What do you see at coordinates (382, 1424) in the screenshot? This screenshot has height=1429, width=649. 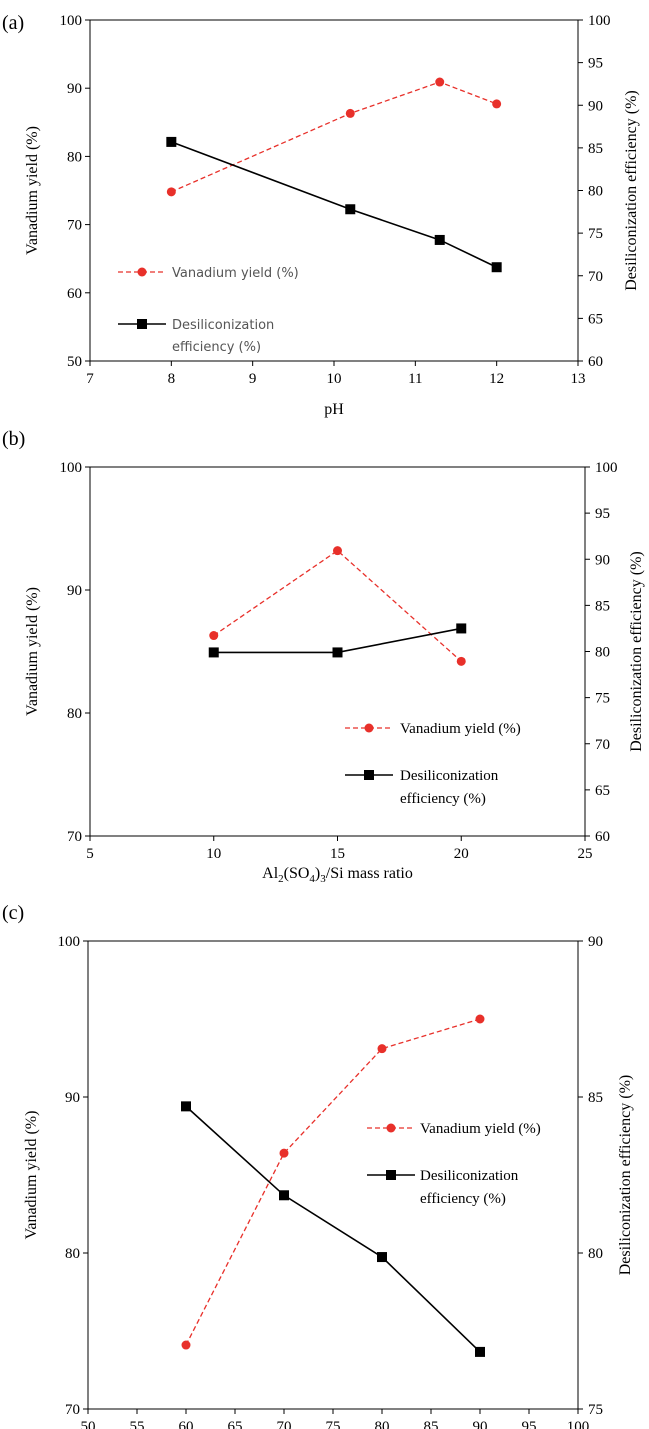 I see `x-tick-label: 80` at bounding box center [382, 1424].